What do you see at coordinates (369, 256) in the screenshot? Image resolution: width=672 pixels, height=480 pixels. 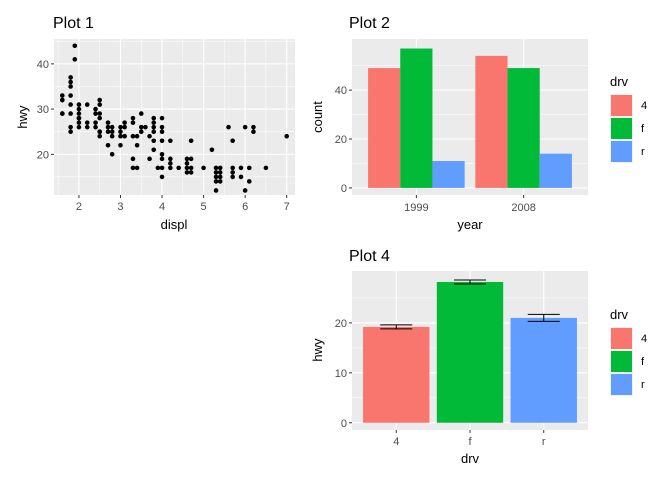 I see `plot4-title: Plot 4` at bounding box center [369, 256].